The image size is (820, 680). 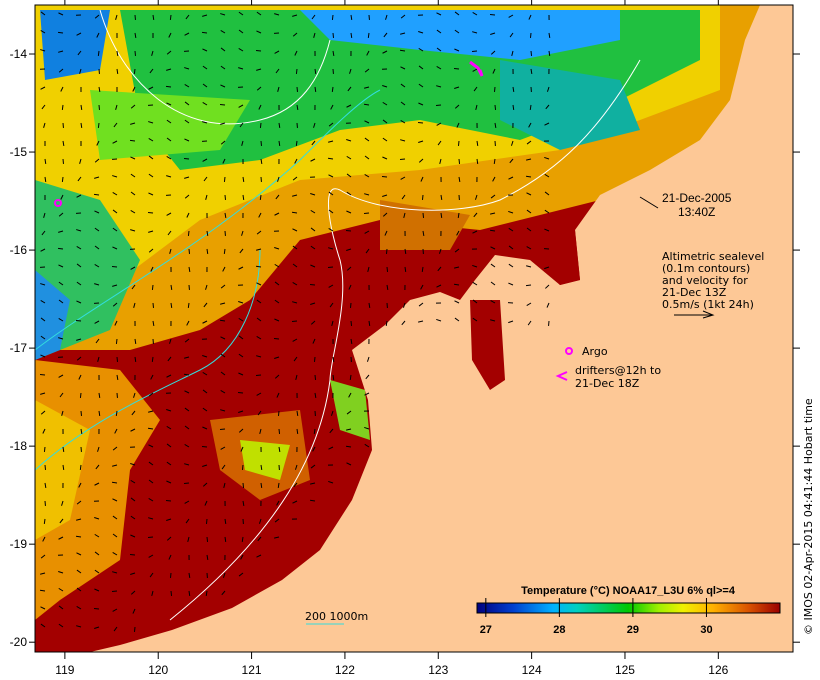 What do you see at coordinates (64, 670) in the screenshot?
I see `lon-tick-label: 119` at bounding box center [64, 670].